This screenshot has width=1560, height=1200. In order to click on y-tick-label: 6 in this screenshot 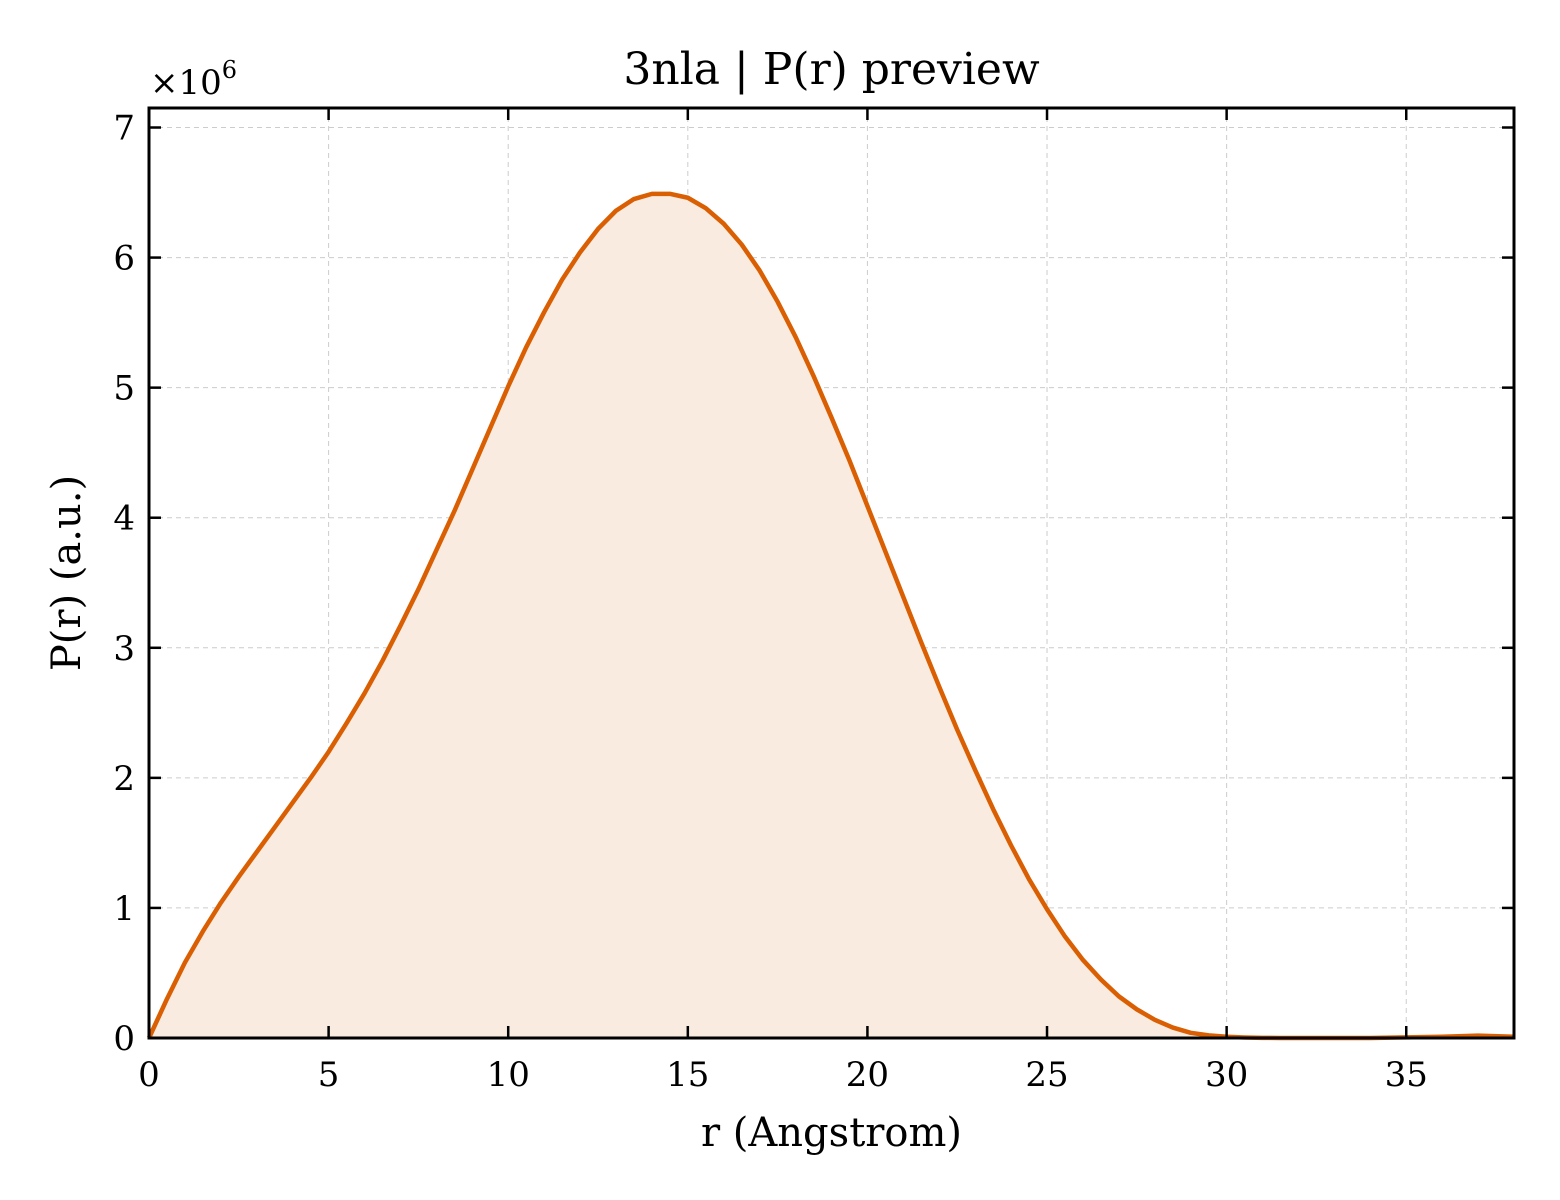, I will do `click(124, 259)`.